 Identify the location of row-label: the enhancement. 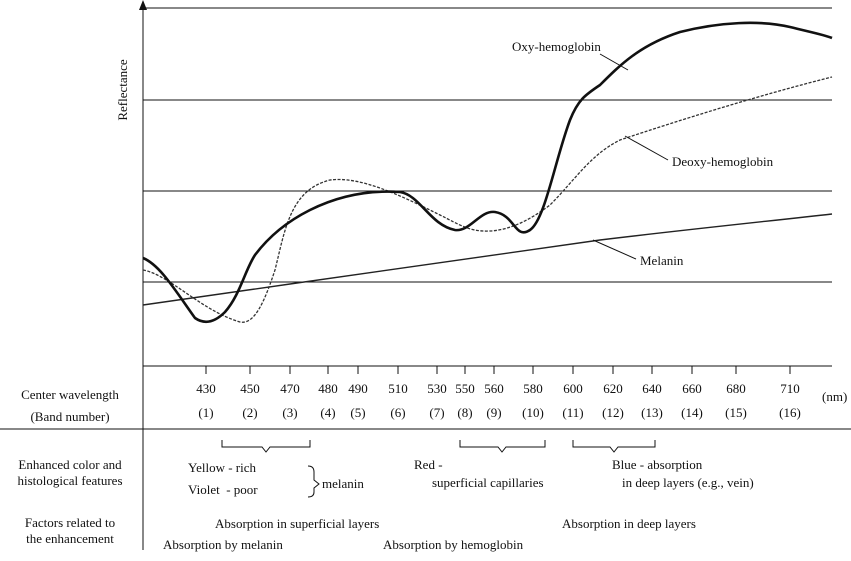
(70, 538).